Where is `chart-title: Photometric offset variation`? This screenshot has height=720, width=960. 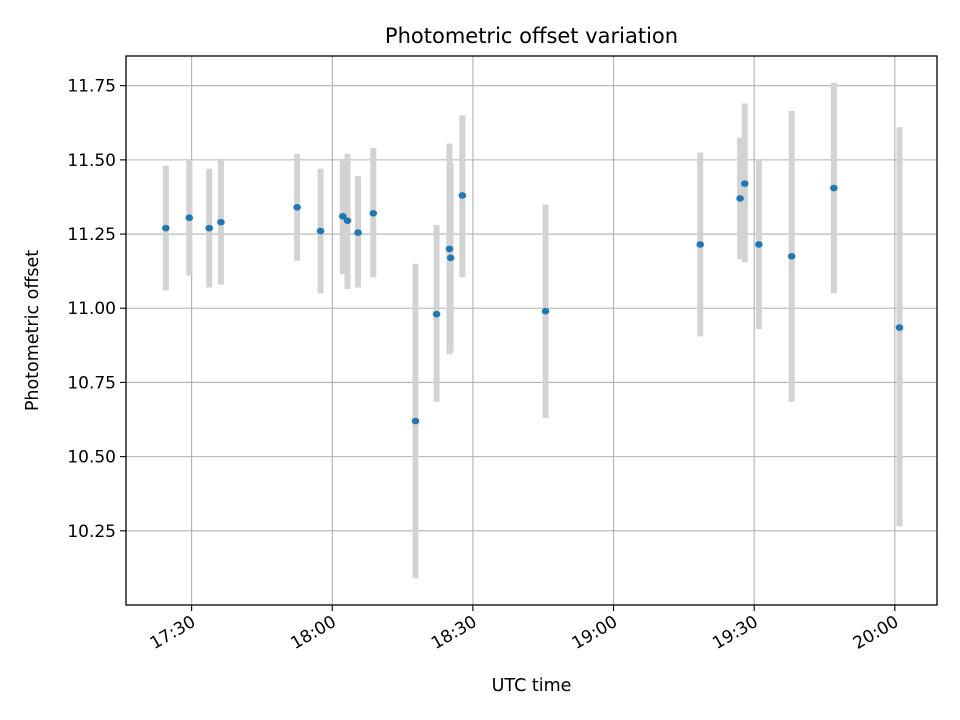 chart-title: Photometric offset variation is located at coordinates (531, 36).